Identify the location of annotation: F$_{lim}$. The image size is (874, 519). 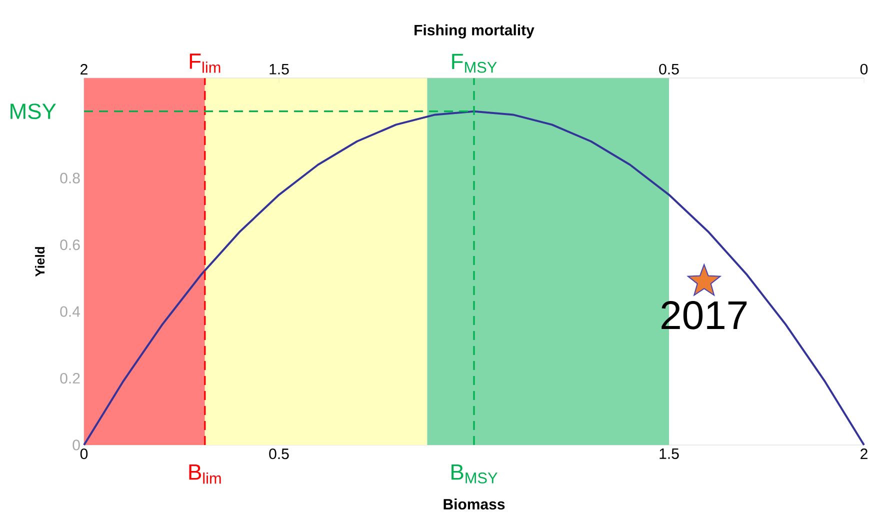
(205, 63).